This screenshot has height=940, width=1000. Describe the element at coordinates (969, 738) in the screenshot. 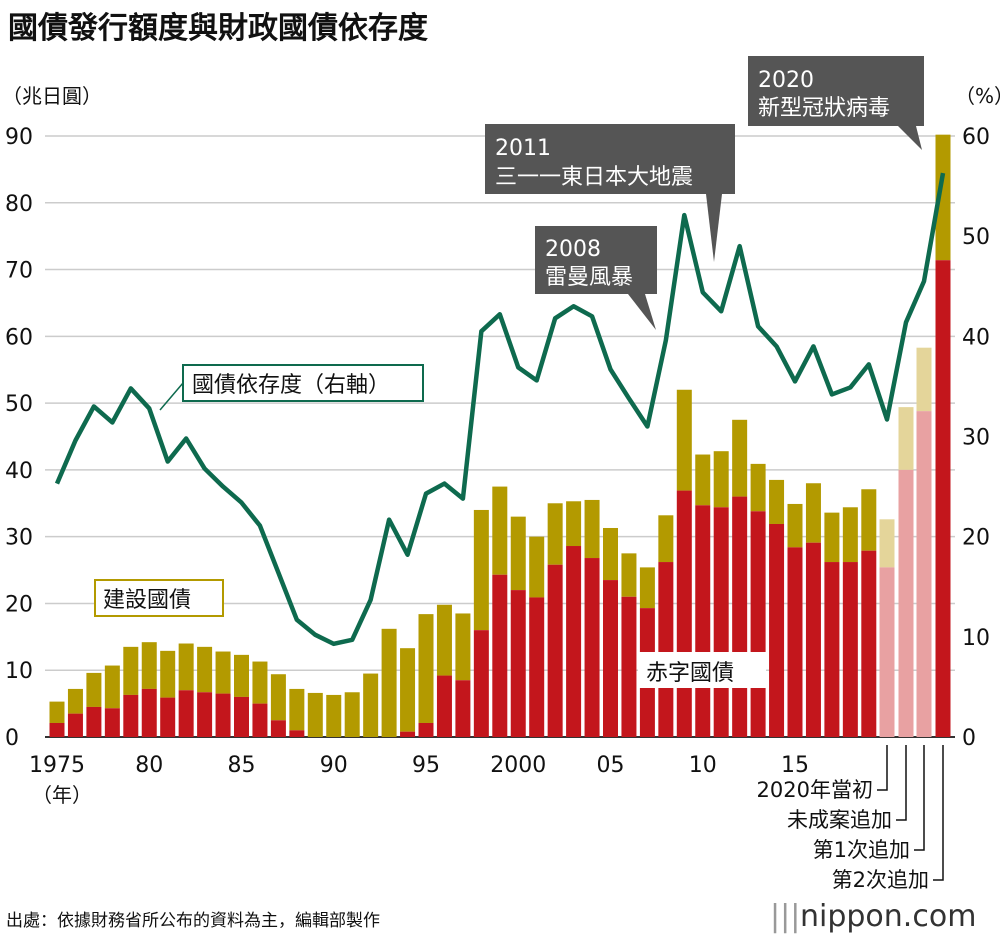

I see `y2-tick-label: 0` at that location.